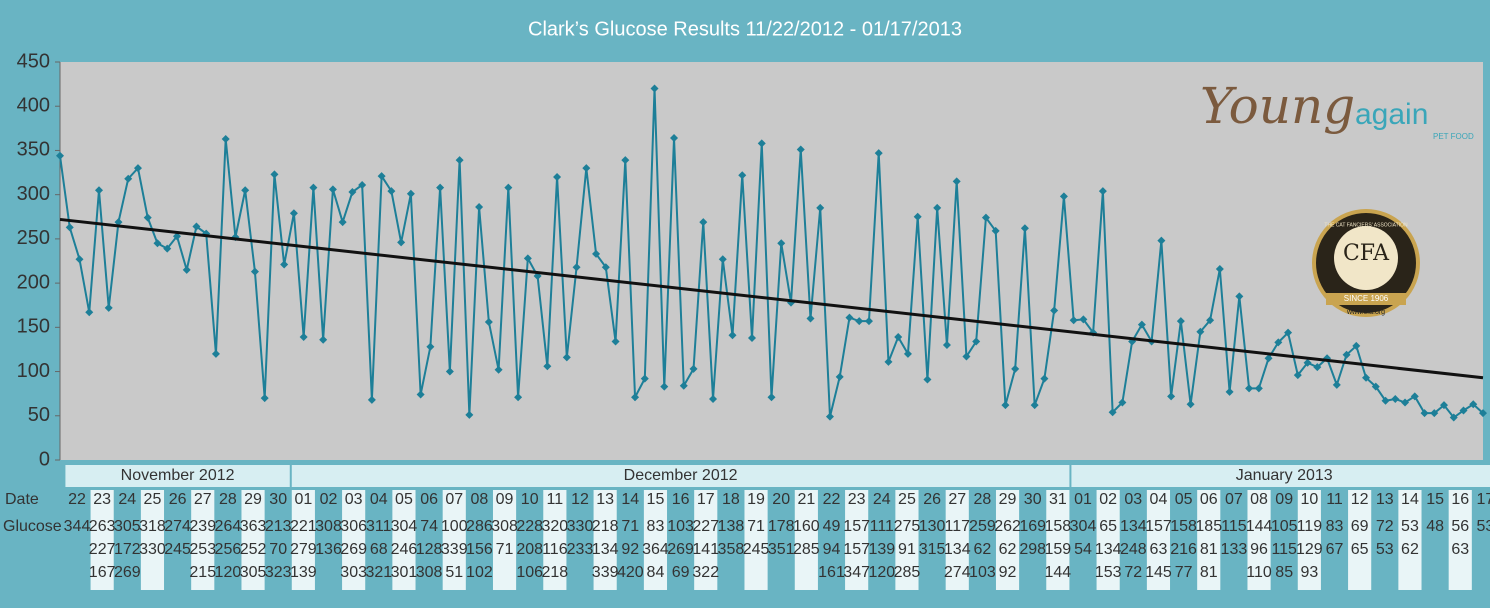 This screenshot has width=1490, height=608. I want to click on glucose-value: 344, so click(77, 526).